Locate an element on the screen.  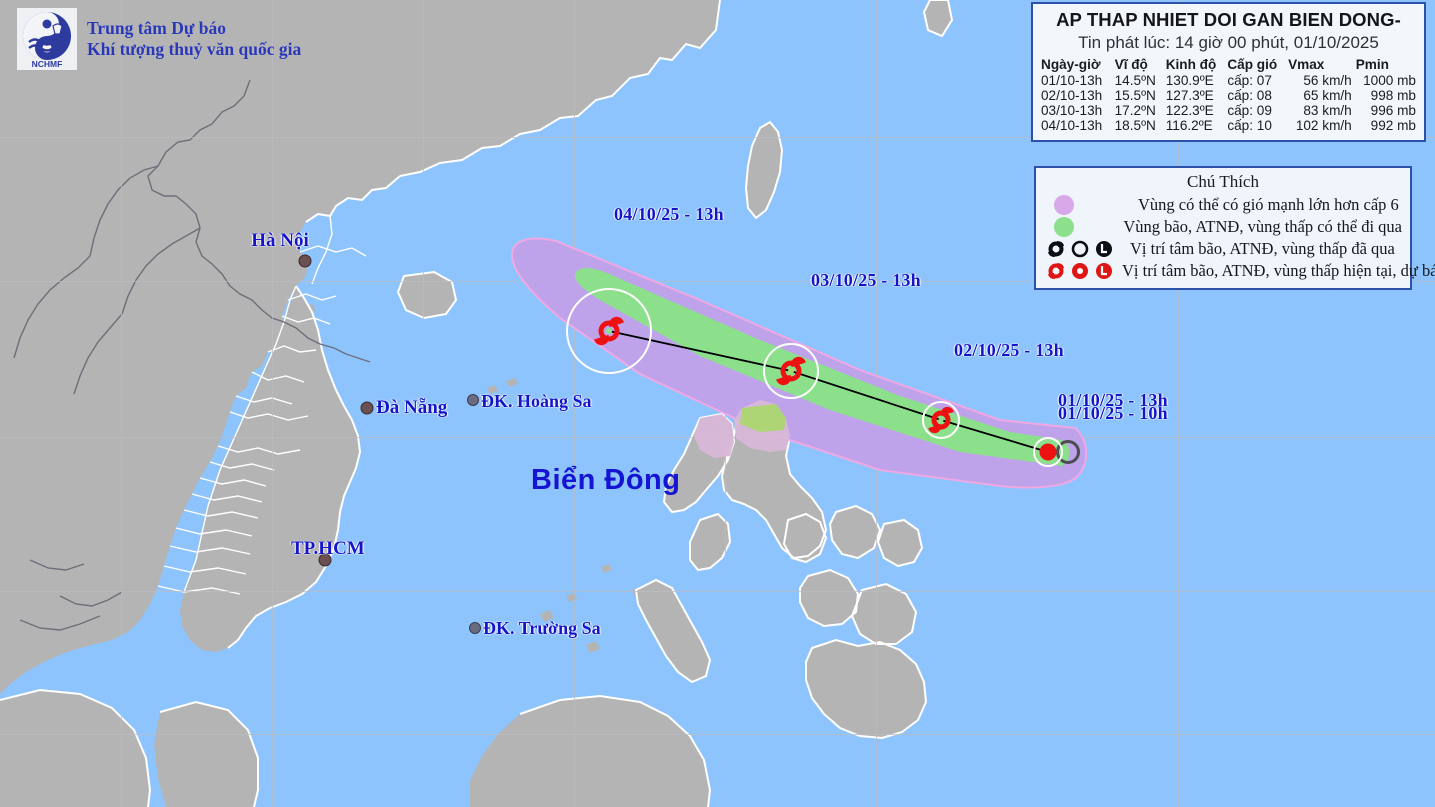
cell-vmax: 102 km/h is located at coordinates (1323, 125).